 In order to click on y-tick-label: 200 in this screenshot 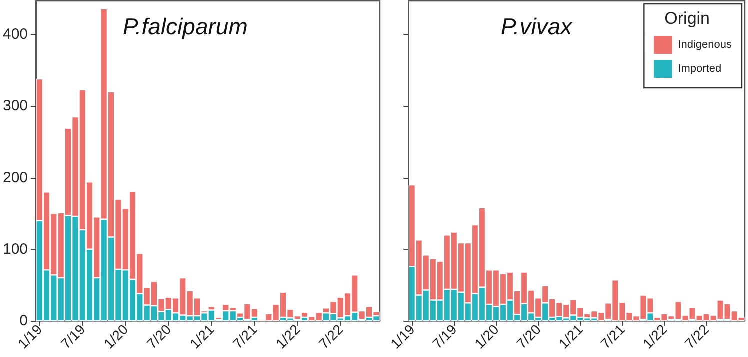, I will do `click(15, 177)`.